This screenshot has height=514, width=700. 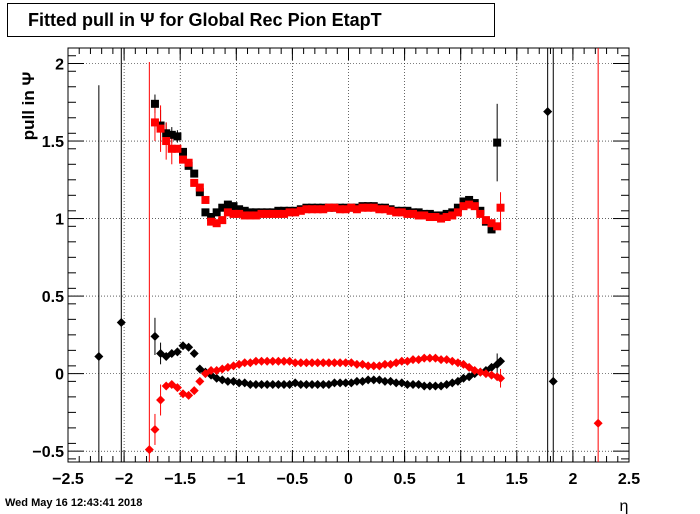 I want to click on y-tick-label: 1, so click(x=59, y=220).